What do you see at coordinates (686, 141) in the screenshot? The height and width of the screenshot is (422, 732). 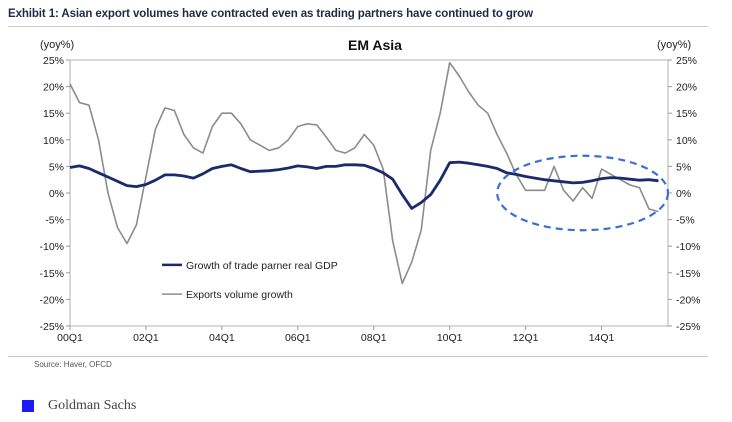 I see `y-tick-label-right: 10%` at bounding box center [686, 141].